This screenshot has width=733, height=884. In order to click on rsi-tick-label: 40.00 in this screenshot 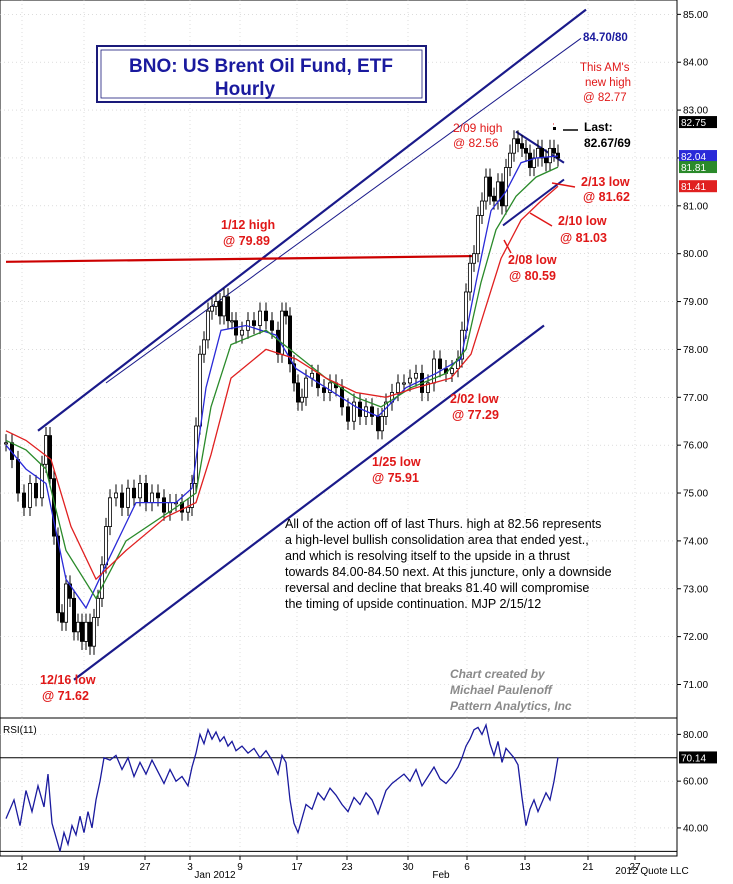, I will do `click(695, 828)`.